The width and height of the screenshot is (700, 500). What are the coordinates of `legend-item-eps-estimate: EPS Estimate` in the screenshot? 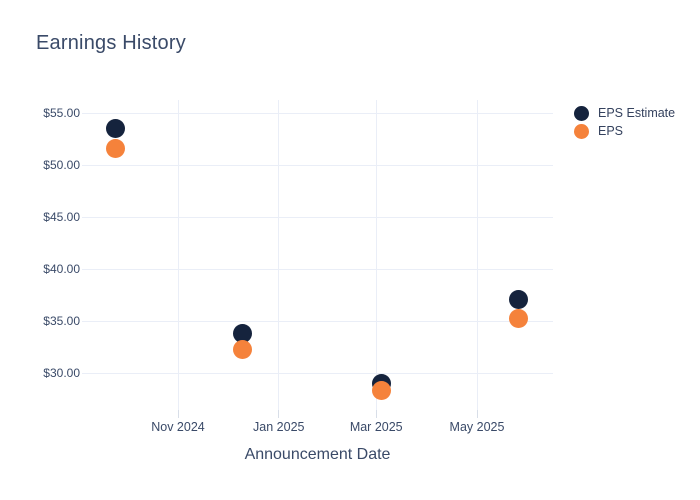 It's located at (624, 113).